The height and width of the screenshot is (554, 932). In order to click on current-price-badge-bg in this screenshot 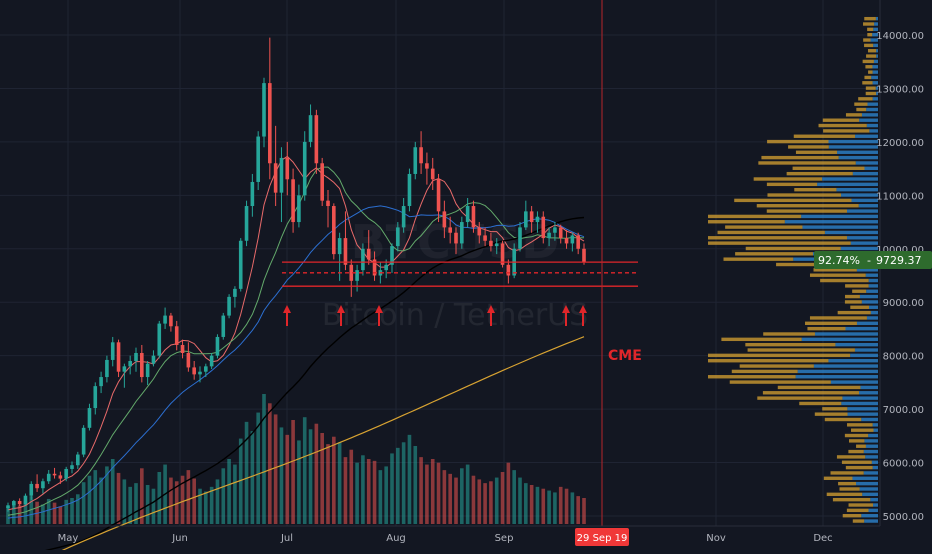, I will do `click(873, 260)`.